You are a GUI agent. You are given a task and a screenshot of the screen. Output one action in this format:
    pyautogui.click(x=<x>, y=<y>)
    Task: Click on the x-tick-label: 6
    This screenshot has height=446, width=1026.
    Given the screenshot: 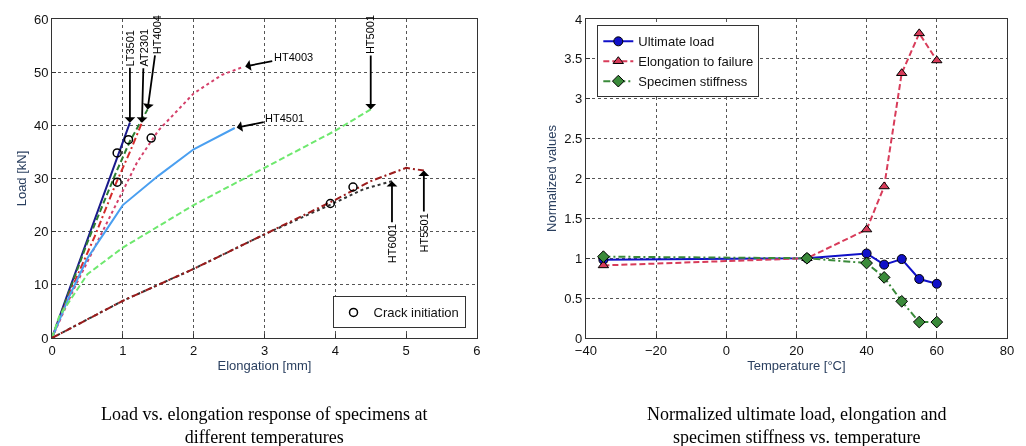 What is the action you would take?
    pyautogui.click(x=477, y=350)
    